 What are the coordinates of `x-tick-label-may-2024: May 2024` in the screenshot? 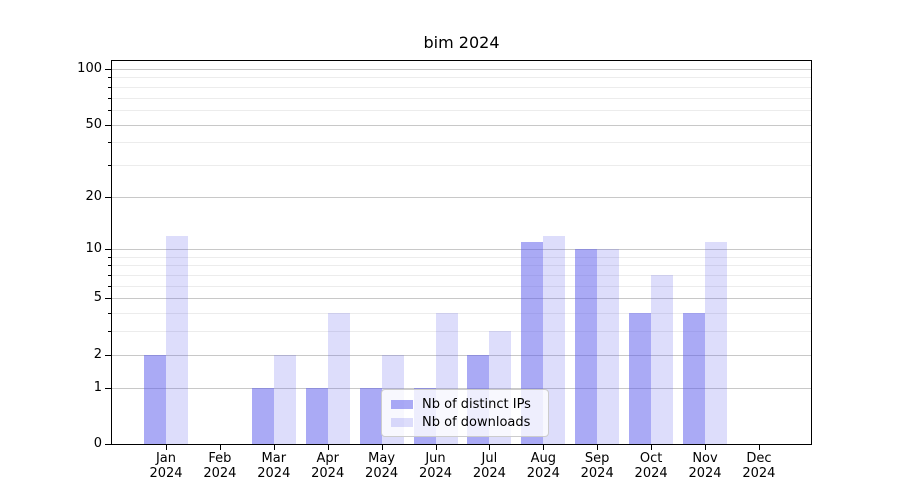 It's located at (382, 466).